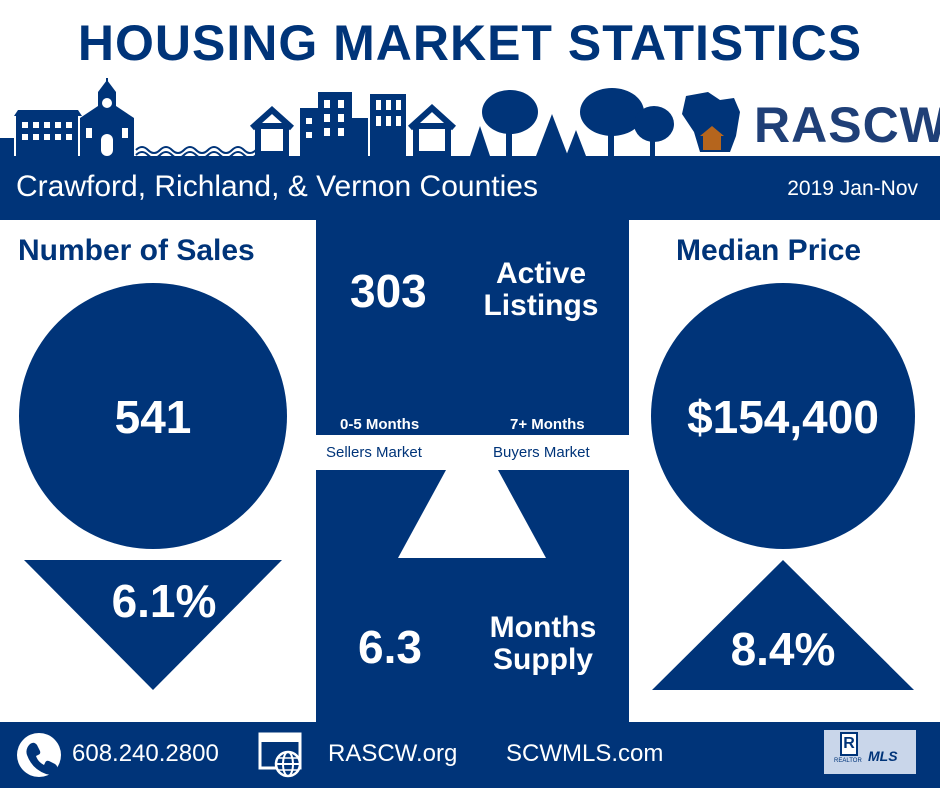 The image size is (940, 788). I want to click on sales-value: 541, so click(153, 417).